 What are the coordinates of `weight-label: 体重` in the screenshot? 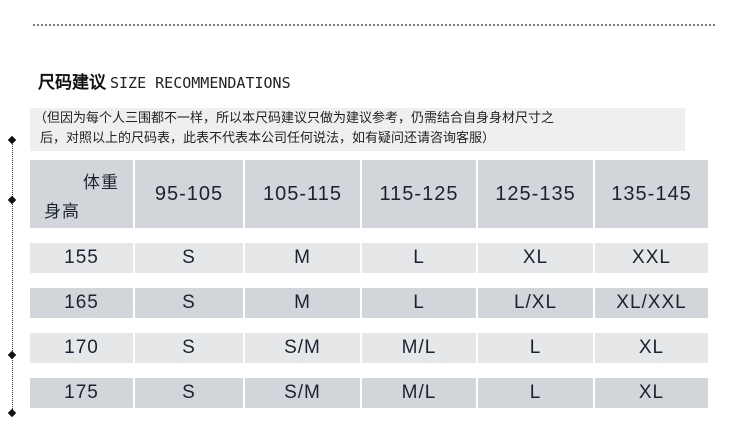 It's located at (101, 182).